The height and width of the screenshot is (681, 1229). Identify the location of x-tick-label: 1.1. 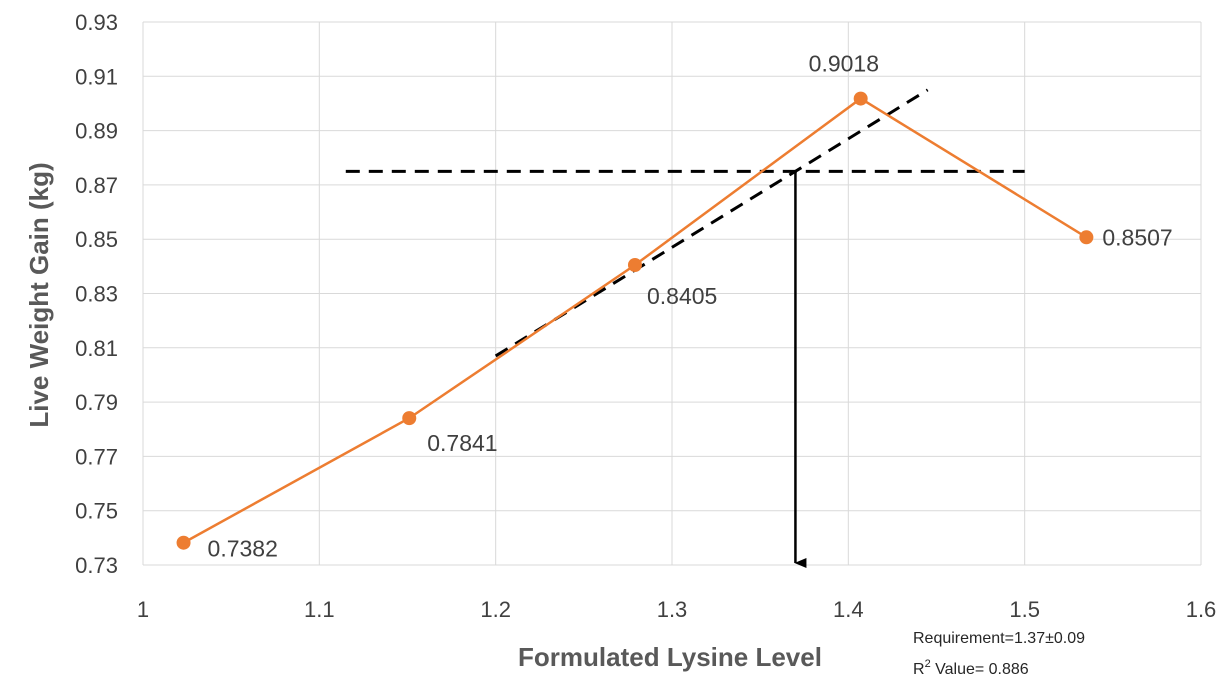
(319, 609).